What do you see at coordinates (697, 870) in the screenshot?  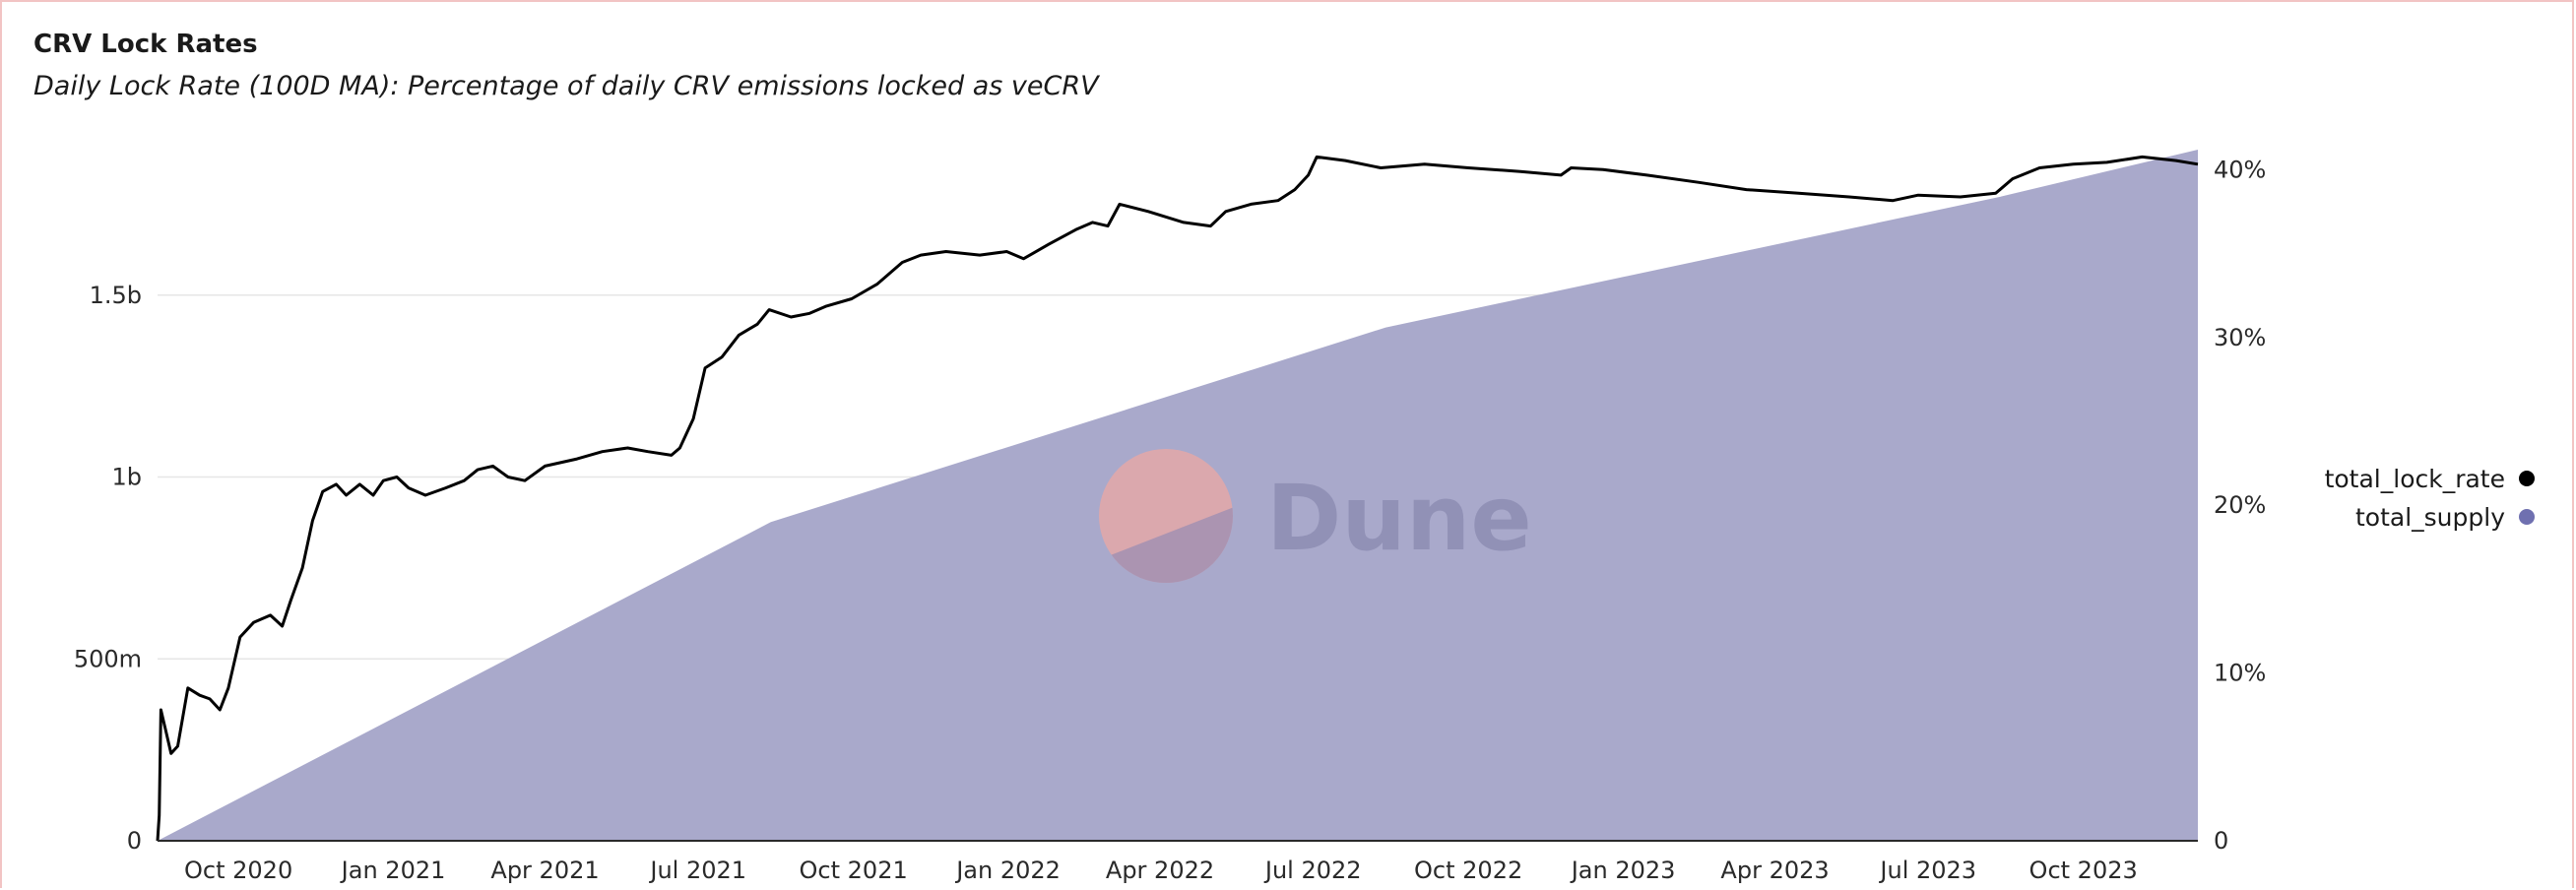 I see `x-tick-label: Jul 2021` at bounding box center [697, 870].